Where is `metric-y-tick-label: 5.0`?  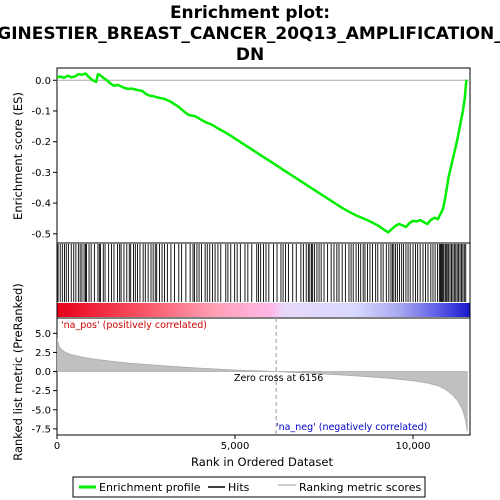
metric-y-tick-label: 5.0 is located at coordinates (43, 334).